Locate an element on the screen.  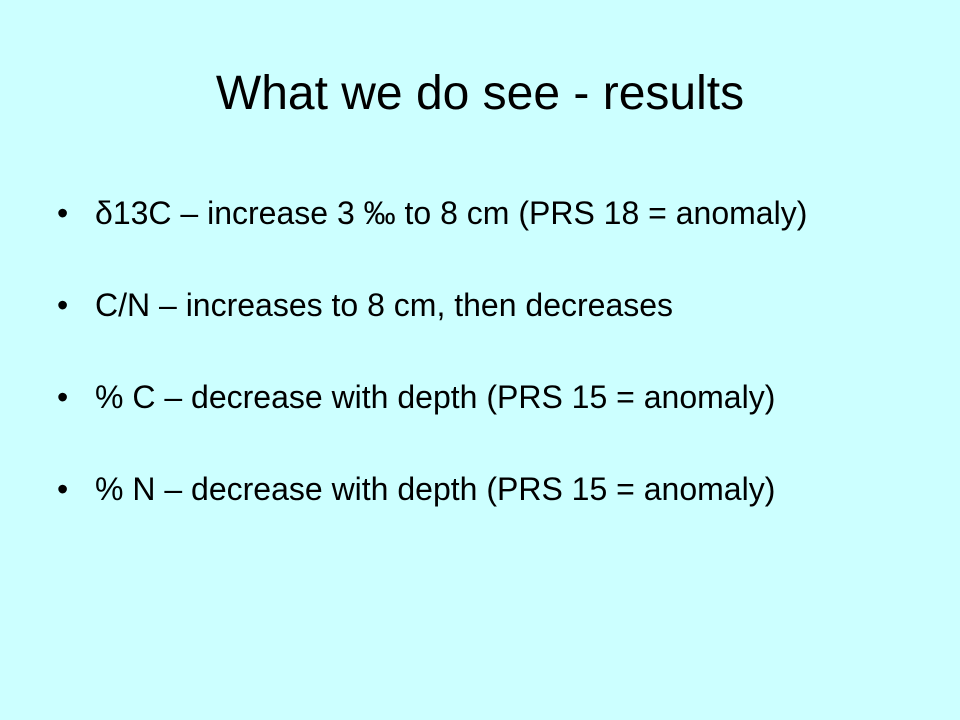
slide-title: What we do see - results is located at coordinates (480, 93).